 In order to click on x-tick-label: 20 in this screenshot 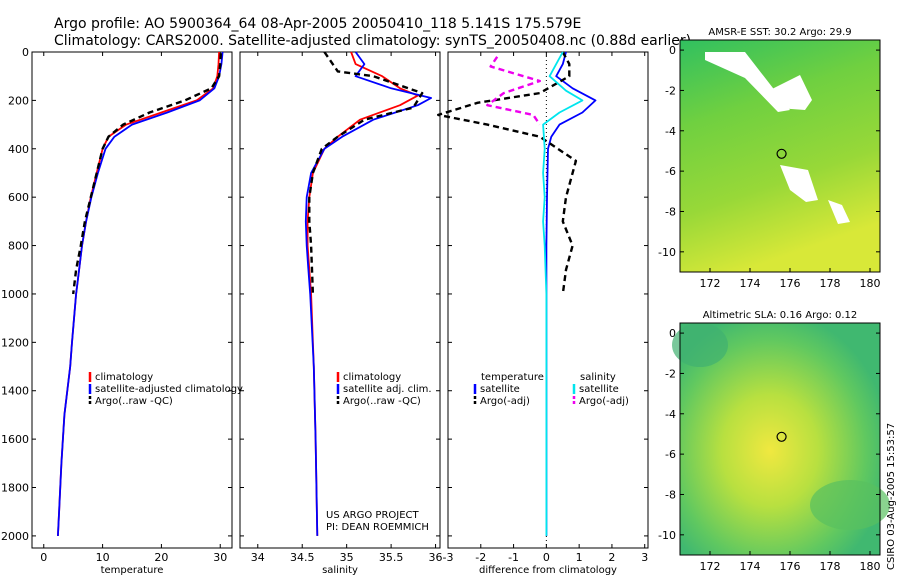, I will do `click(161, 557)`.